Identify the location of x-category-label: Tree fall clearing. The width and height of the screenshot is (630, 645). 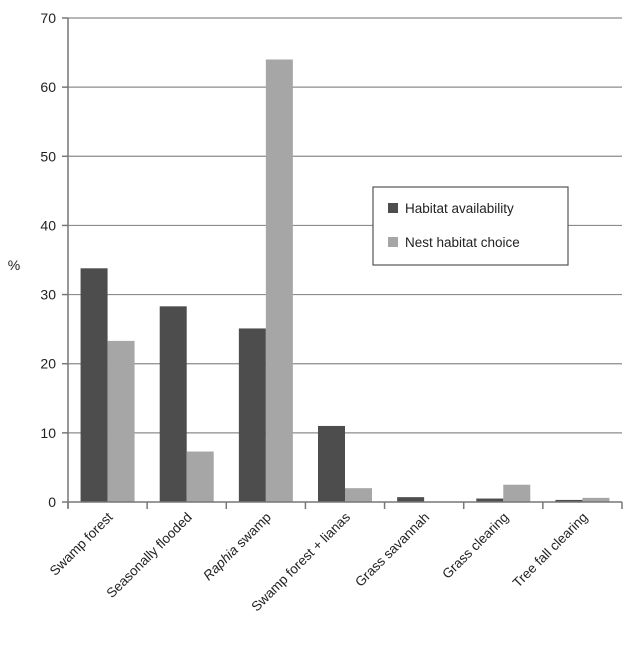
(550, 550).